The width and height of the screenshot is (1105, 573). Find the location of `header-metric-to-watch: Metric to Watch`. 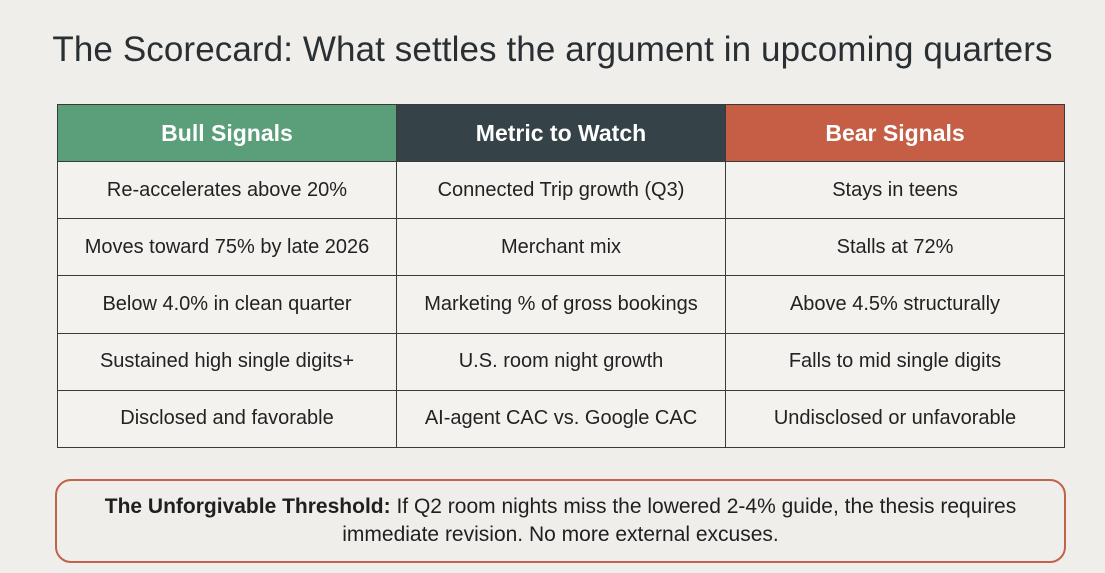

header-metric-to-watch: Metric to Watch is located at coordinates (561, 133).